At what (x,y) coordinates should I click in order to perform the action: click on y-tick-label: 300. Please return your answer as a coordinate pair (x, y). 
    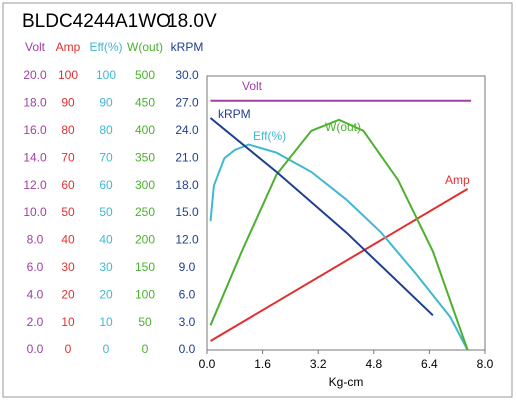
    Looking at the image, I should click on (145, 185).